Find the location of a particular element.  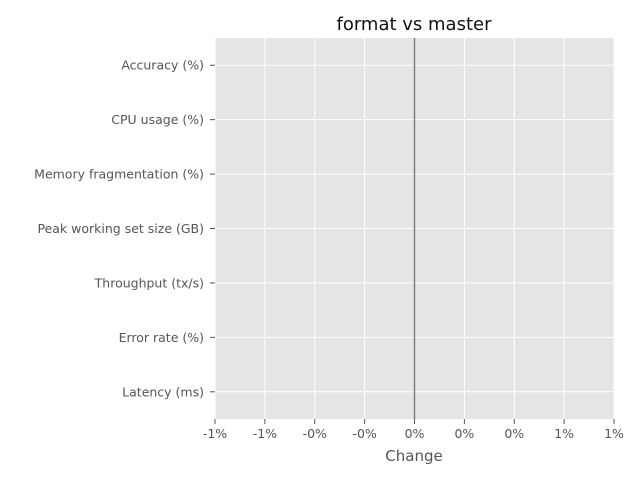

chart-title: format vs master is located at coordinates (414, 24).